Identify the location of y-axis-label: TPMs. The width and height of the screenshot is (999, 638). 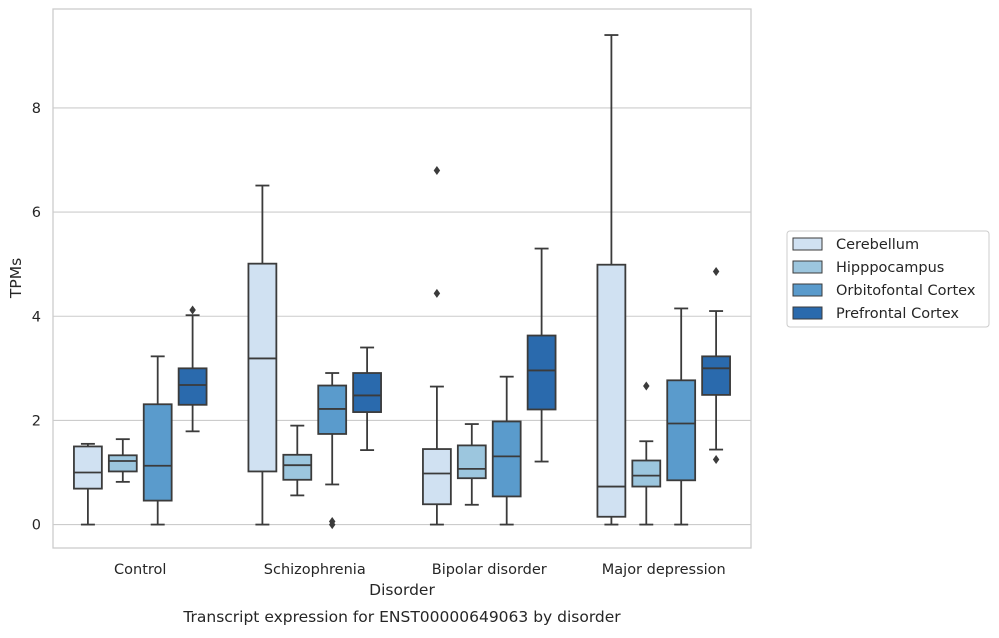
(16, 278).